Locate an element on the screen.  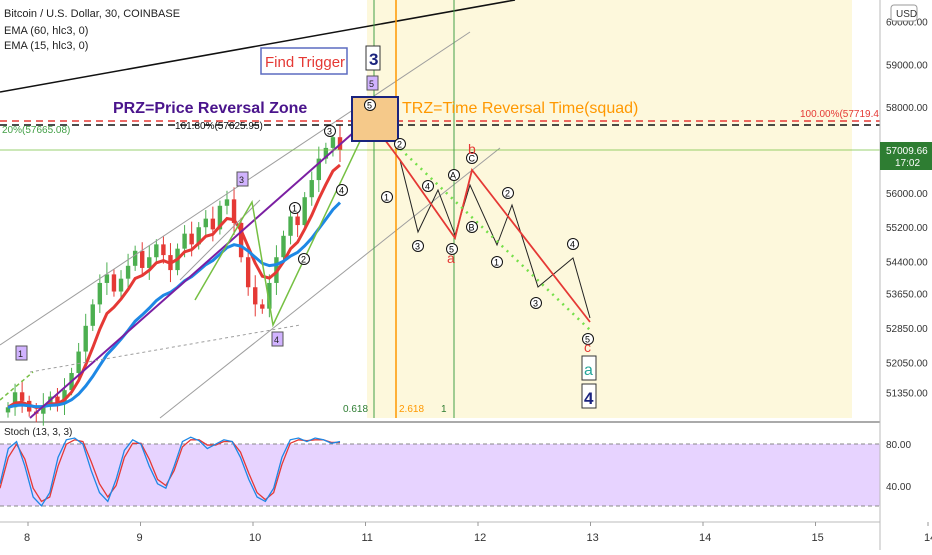
x-tick-label: 15 is located at coordinates (818, 538).